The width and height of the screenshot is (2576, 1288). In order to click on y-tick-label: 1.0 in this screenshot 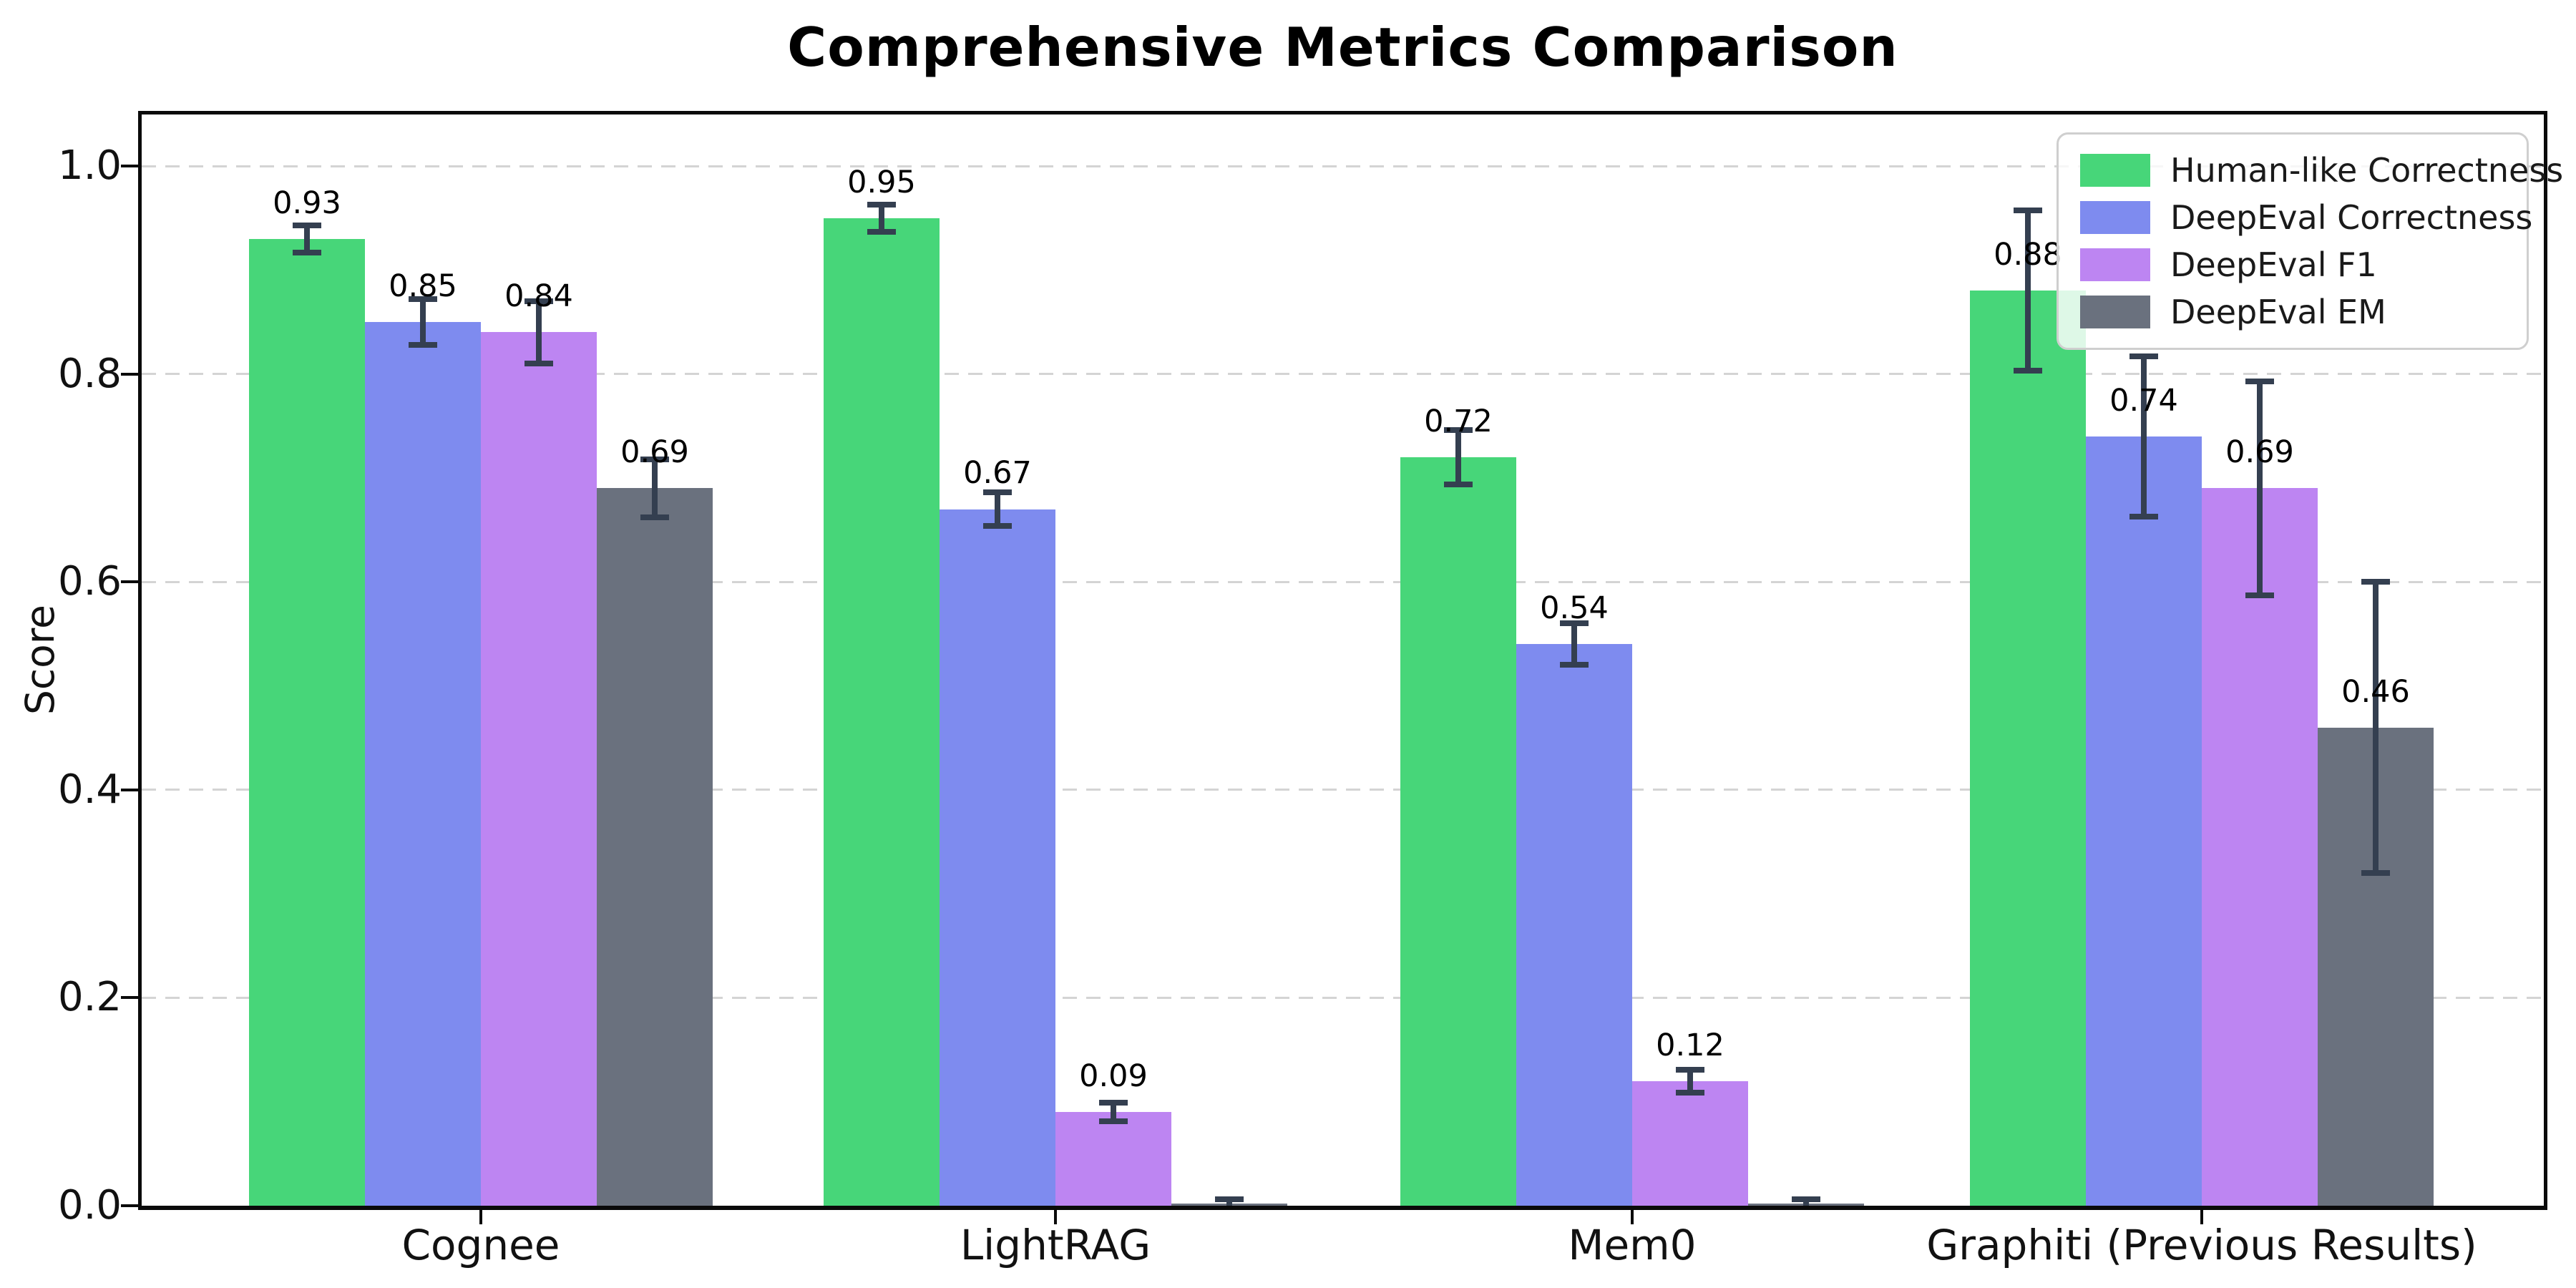, I will do `click(89, 165)`.